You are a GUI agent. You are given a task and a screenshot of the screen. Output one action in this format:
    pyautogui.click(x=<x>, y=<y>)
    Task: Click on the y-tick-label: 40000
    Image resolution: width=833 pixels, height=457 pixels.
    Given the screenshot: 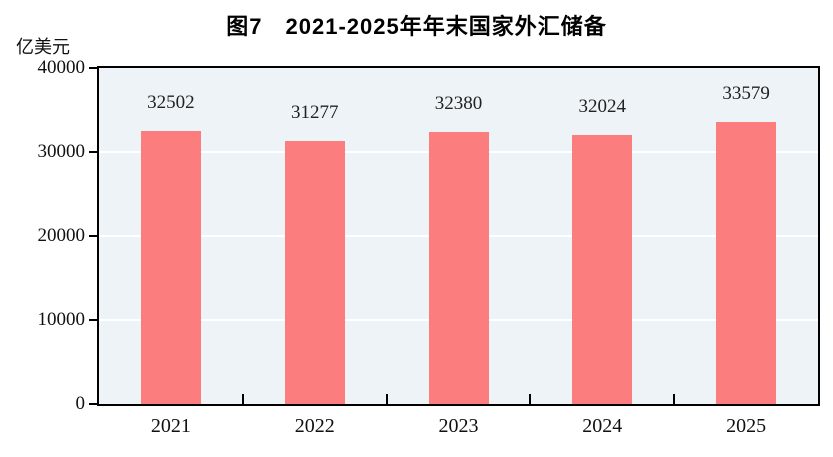 What is the action you would take?
    pyautogui.click(x=61, y=67)
    